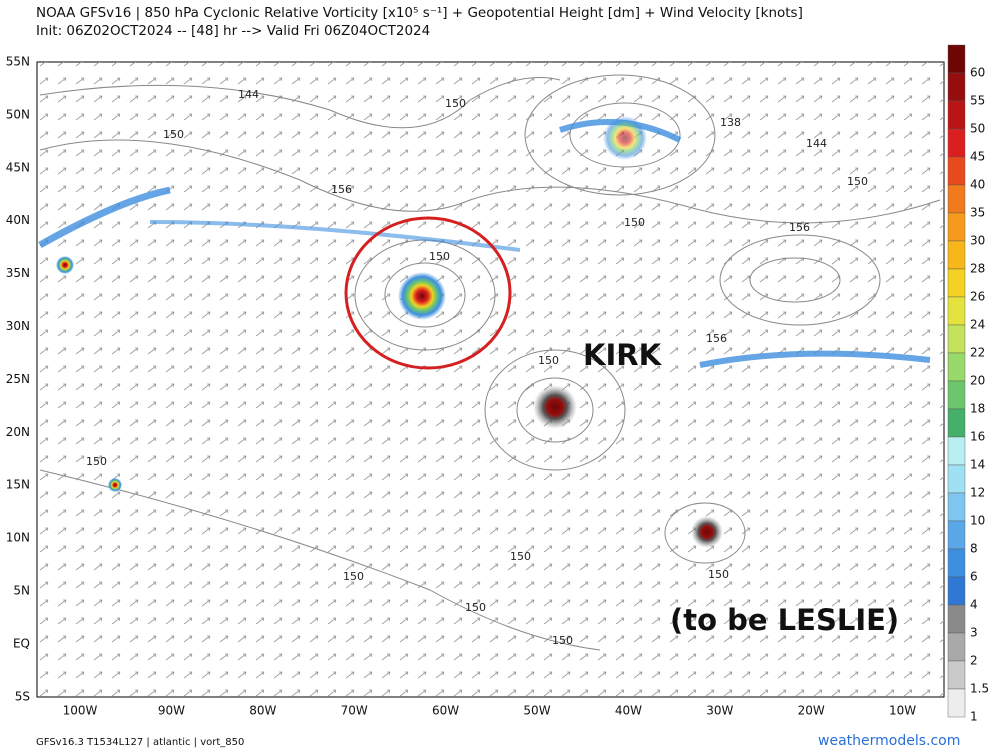 Image resolution: width=1000 pixels, height=754 pixels. What do you see at coordinates (977, 409) in the screenshot?
I see `colorbar-label: 18` at bounding box center [977, 409].